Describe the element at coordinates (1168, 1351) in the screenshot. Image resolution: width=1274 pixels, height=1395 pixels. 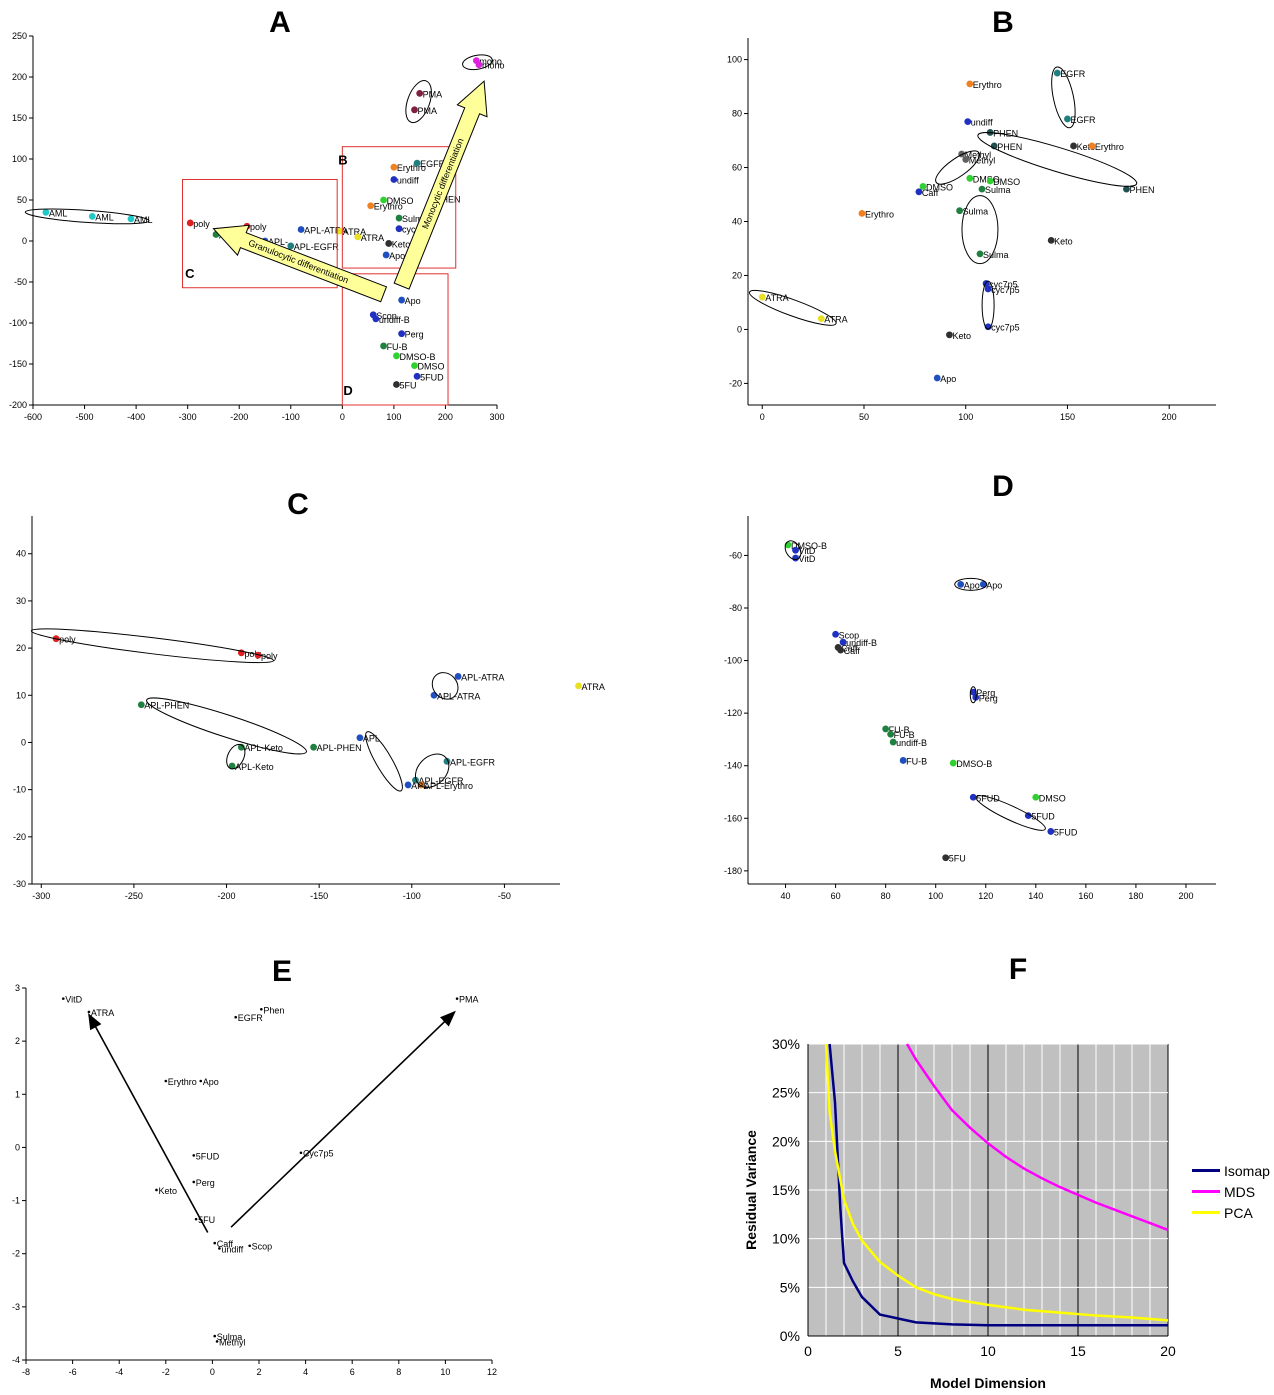
I see `x-tick-label: 20` at that location.